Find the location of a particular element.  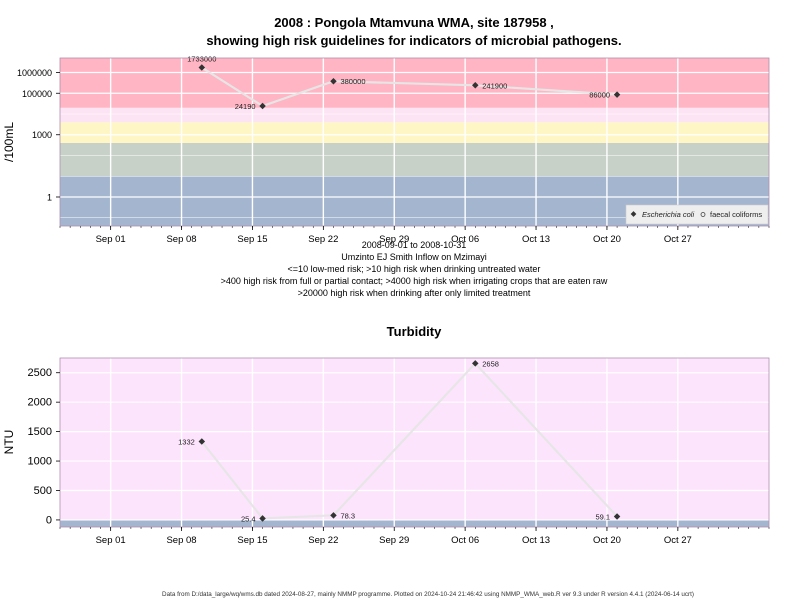

data-label: 2658 is located at coordinates (490, 363).